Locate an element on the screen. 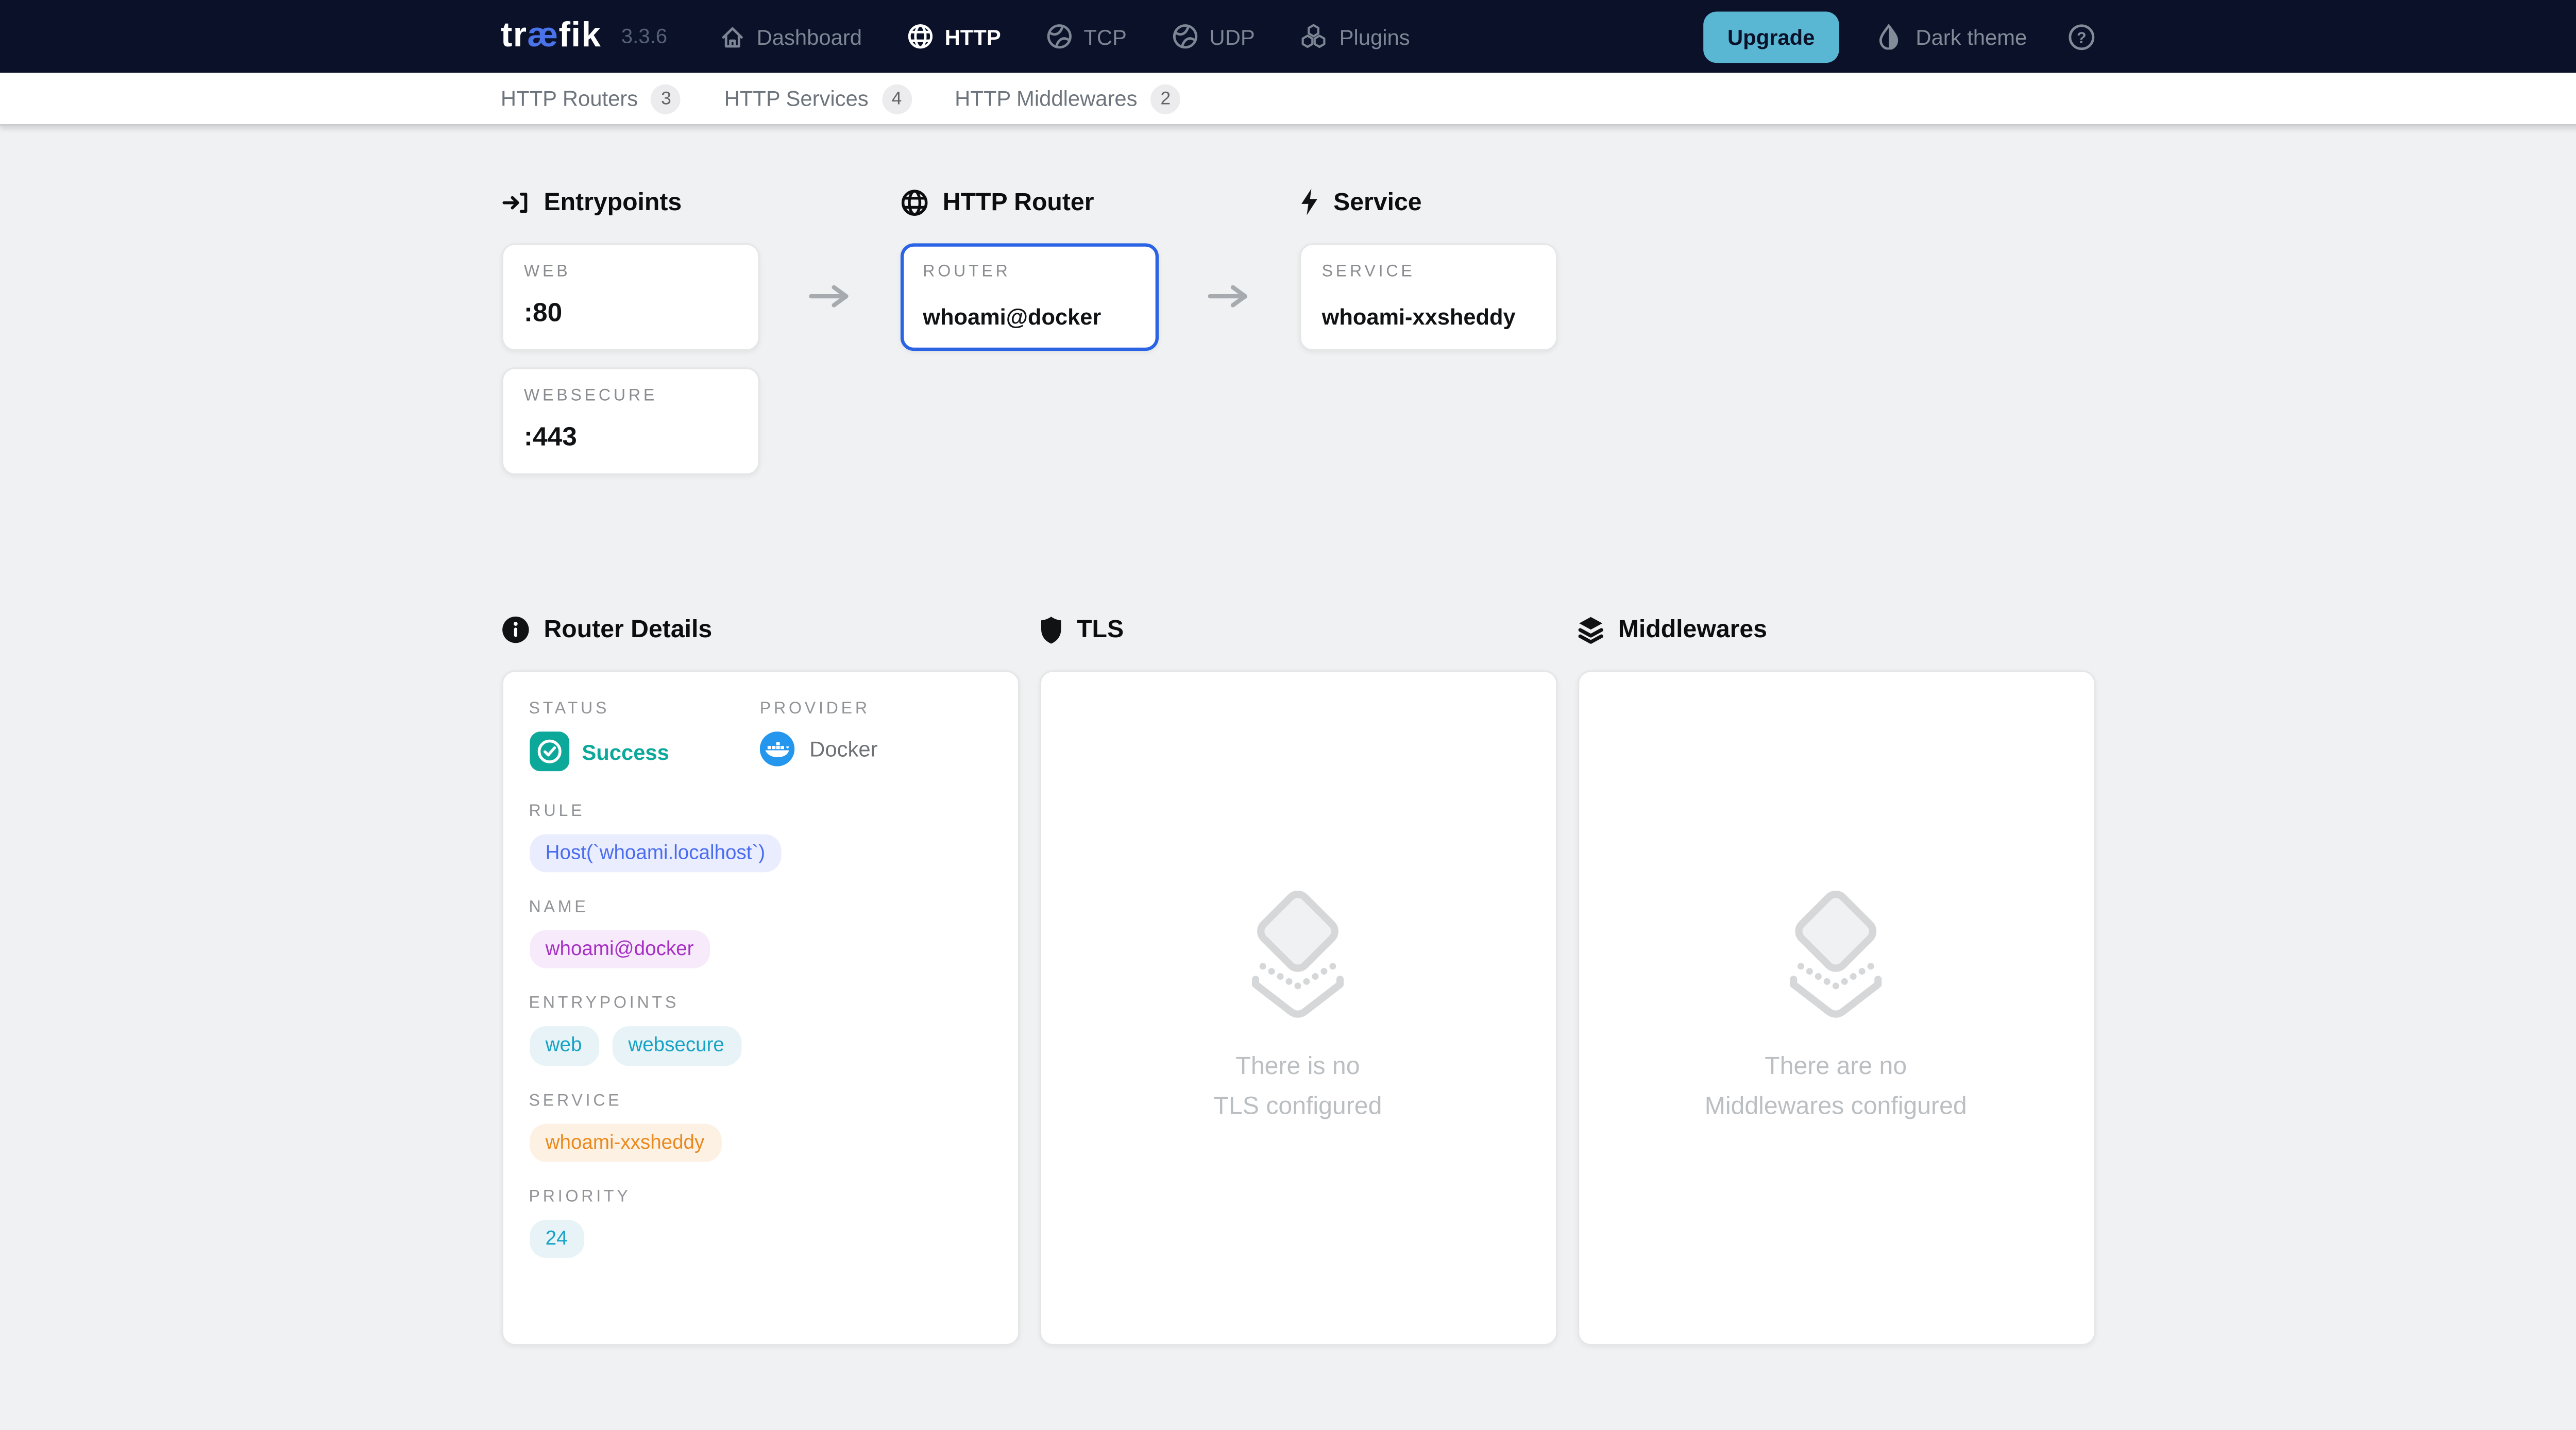 The width and height of the screenshot is (2576, 1430). logo-pre: tr is located at coordinates (514, 35).